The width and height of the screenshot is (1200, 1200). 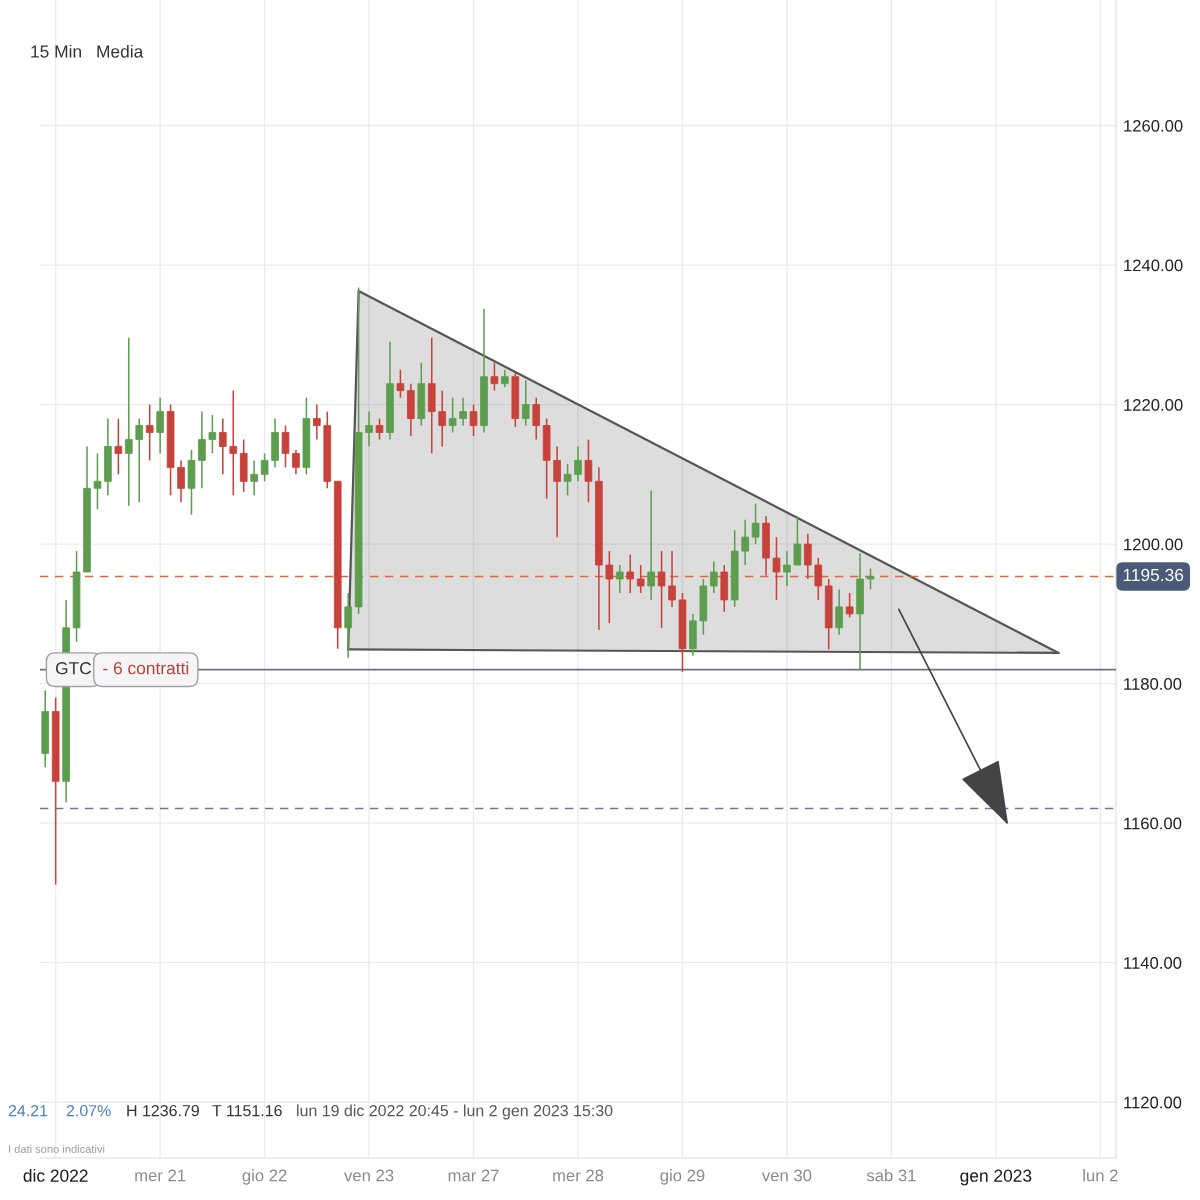 I want to click on ref-line-label: 1195.36, so click(x=1153, y=575).